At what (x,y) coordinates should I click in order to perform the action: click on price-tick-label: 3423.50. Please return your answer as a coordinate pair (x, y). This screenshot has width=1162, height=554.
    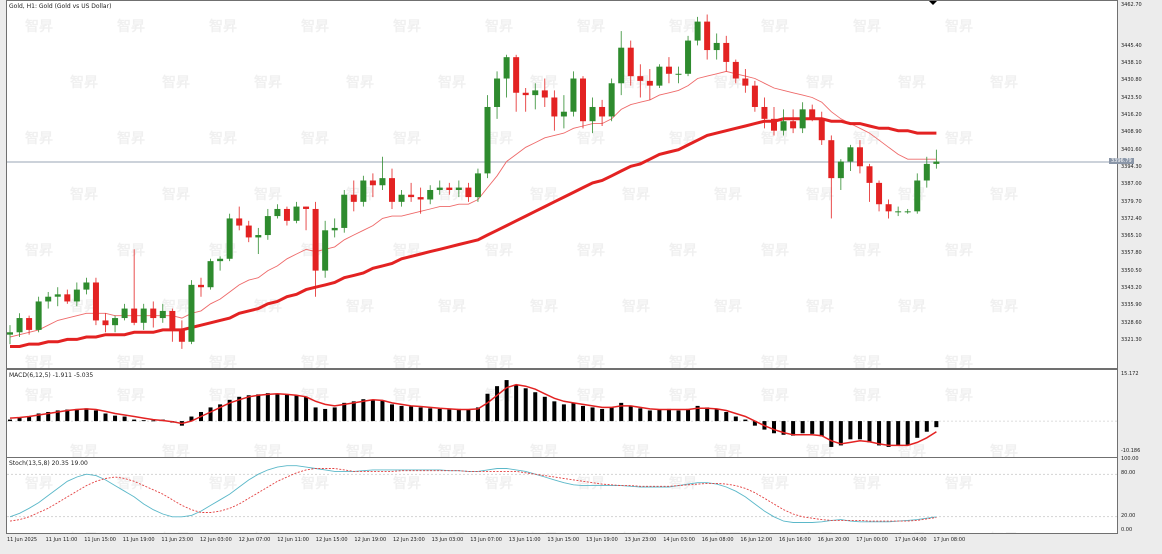
    Looking at the image, I should click on (1131, 97).